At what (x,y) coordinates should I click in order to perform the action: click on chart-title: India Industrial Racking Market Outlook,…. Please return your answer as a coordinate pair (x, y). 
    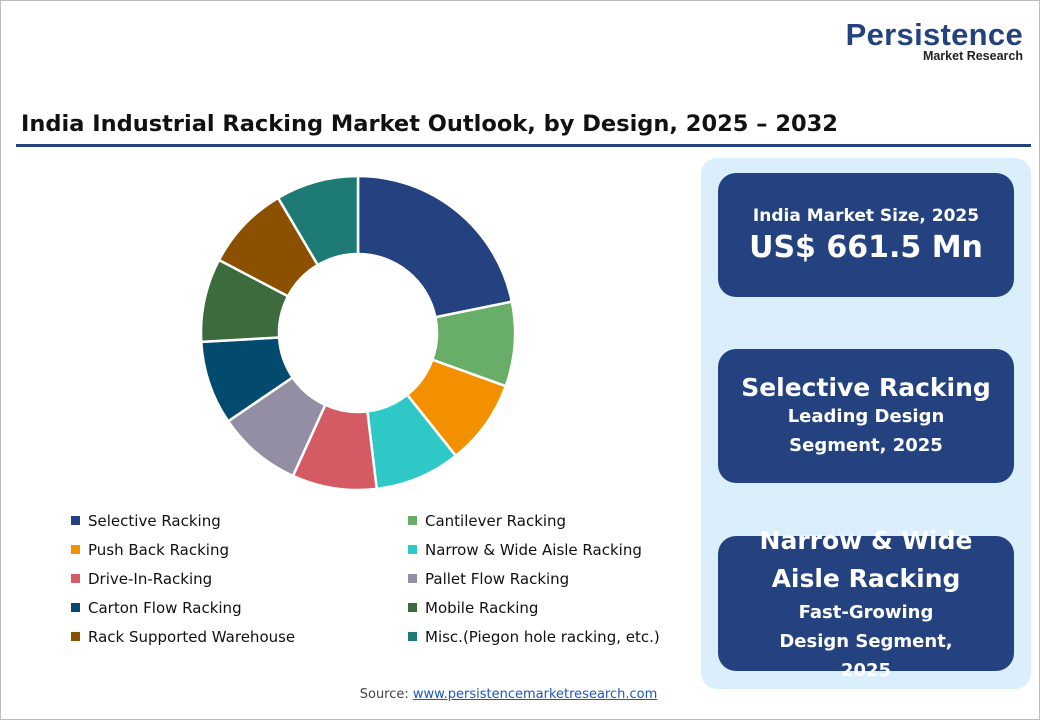
    Looking at the image, I should click on (429, 124).